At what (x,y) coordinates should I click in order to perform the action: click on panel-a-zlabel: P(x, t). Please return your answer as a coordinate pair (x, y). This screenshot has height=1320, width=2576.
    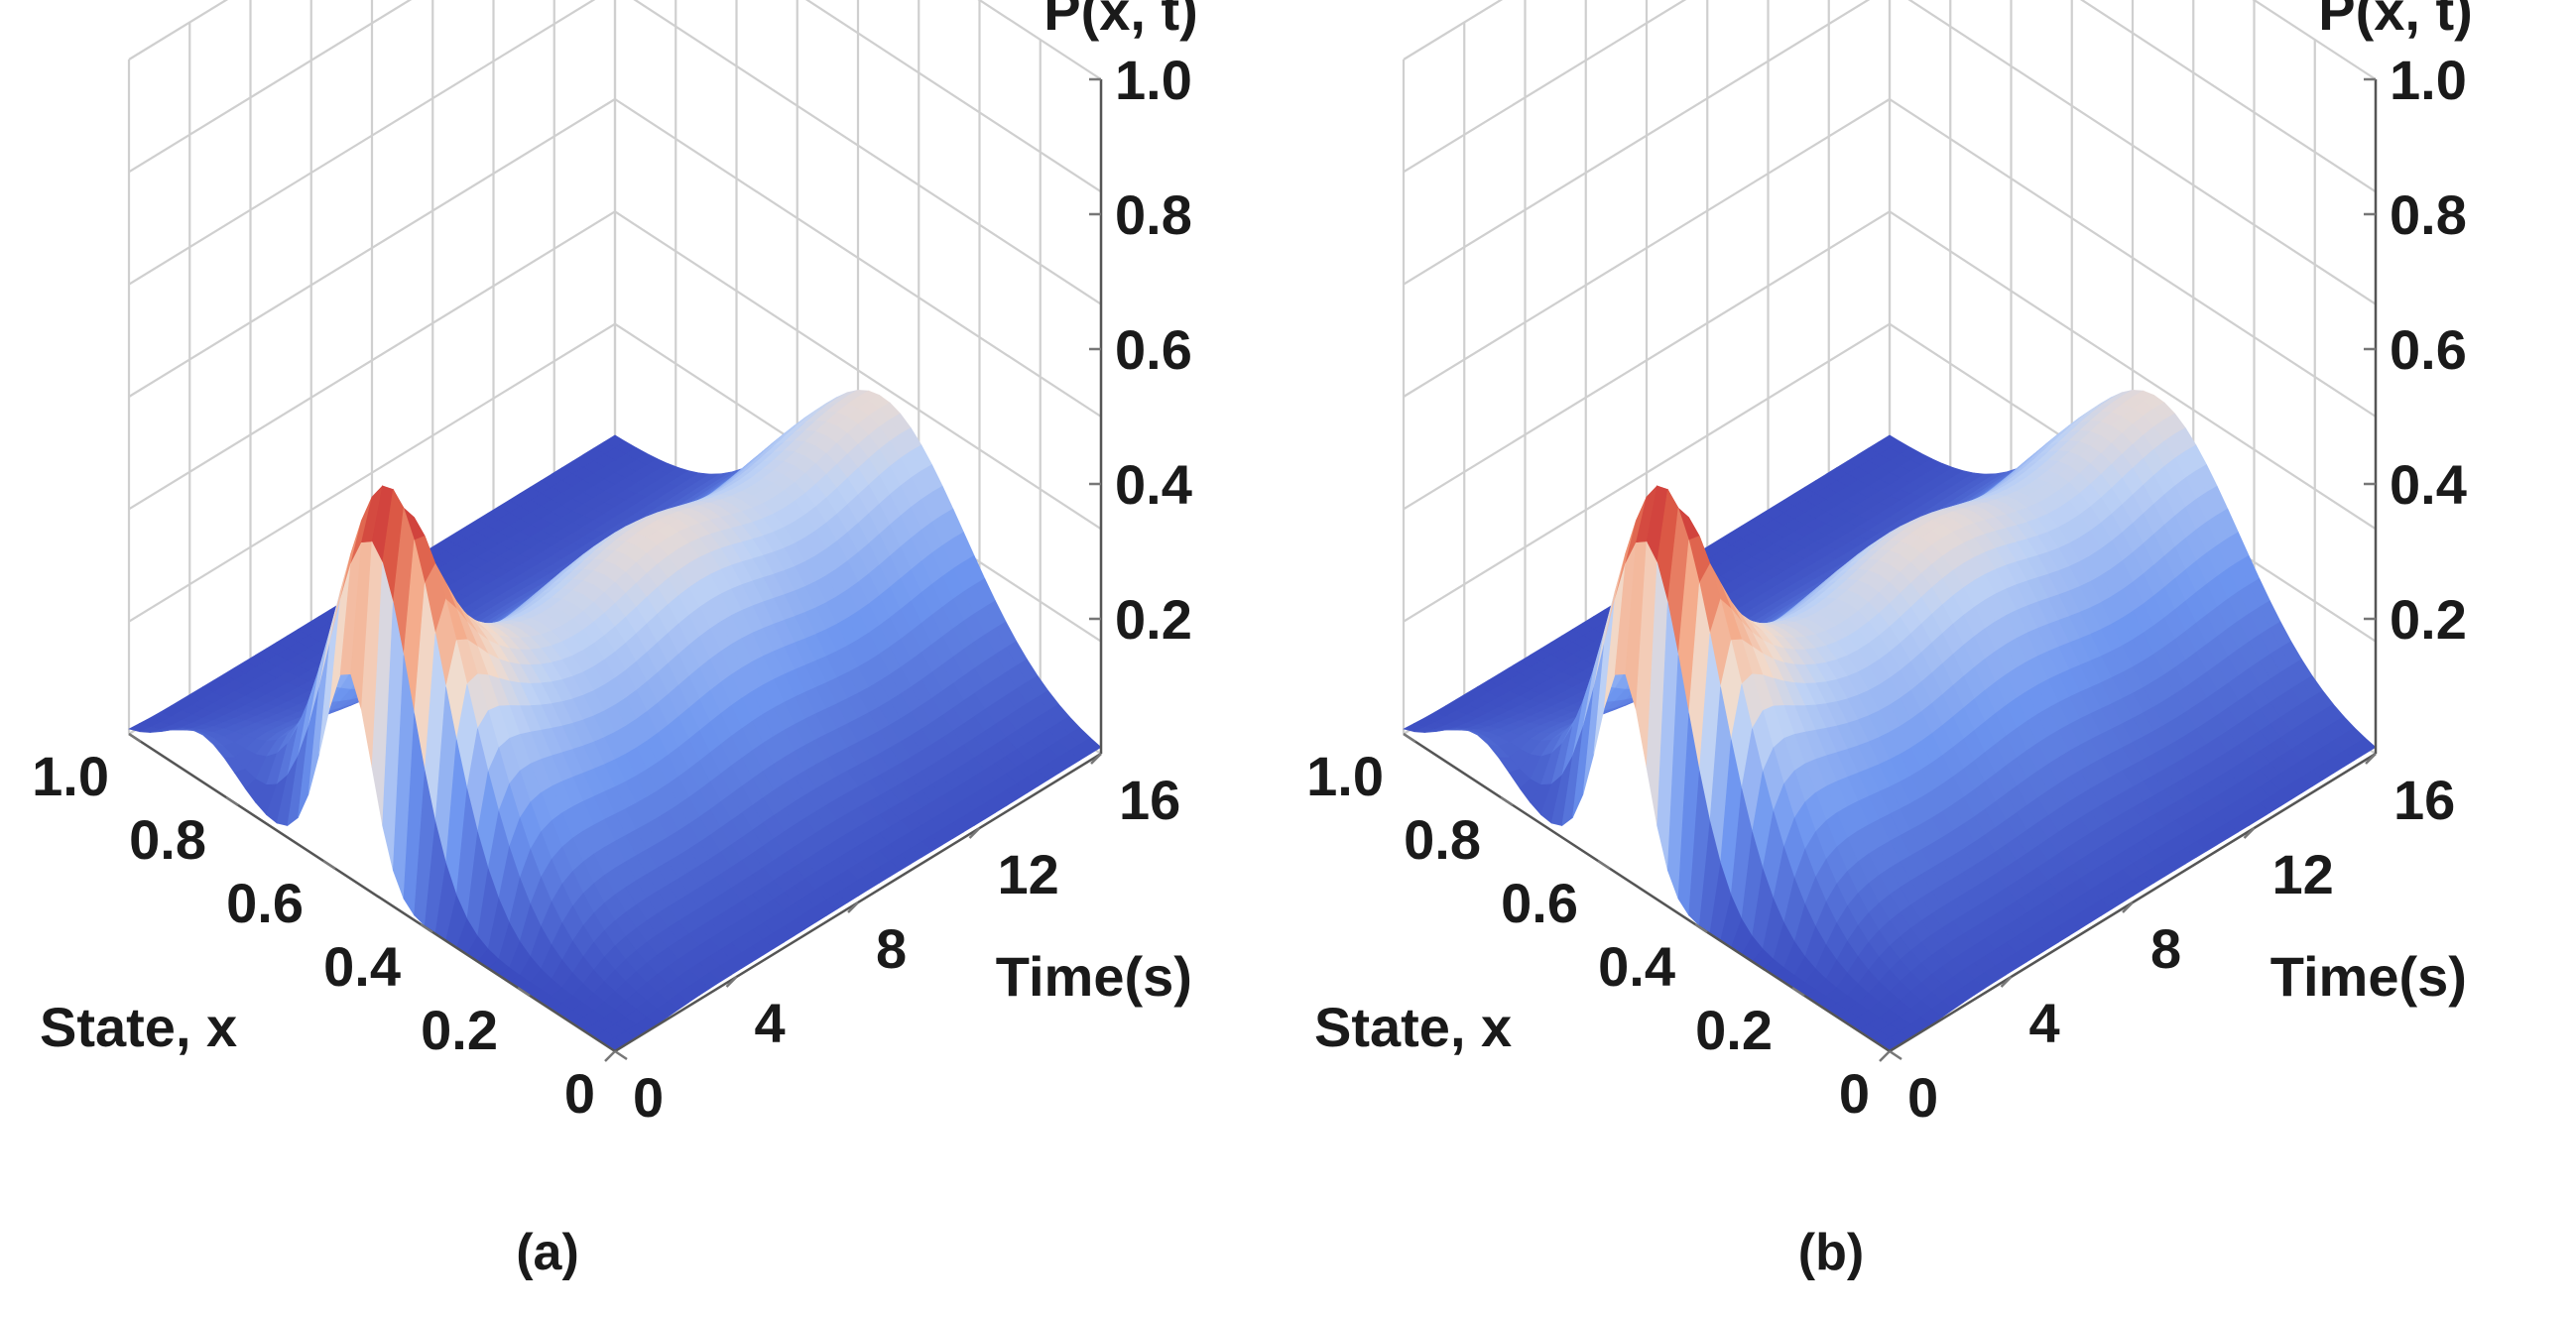
    Looking at the image, I should click on (1120, 21).